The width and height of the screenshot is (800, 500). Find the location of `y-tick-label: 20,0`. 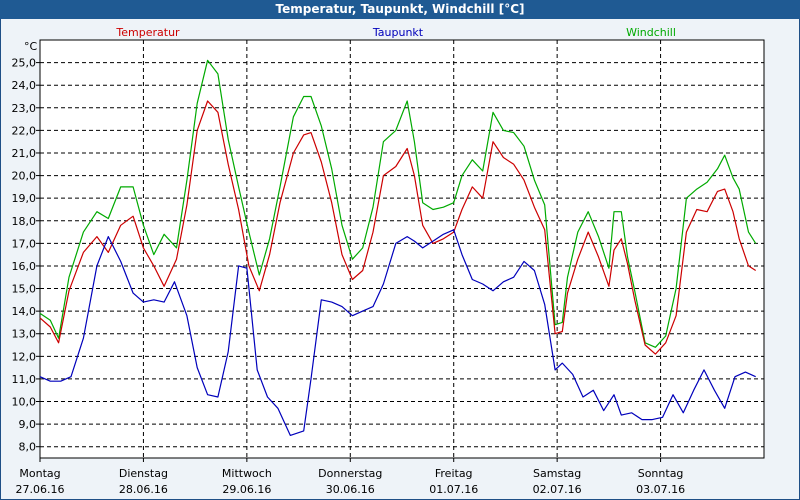

y-tick-label: 20,0 is located at coordinates (24, 176).